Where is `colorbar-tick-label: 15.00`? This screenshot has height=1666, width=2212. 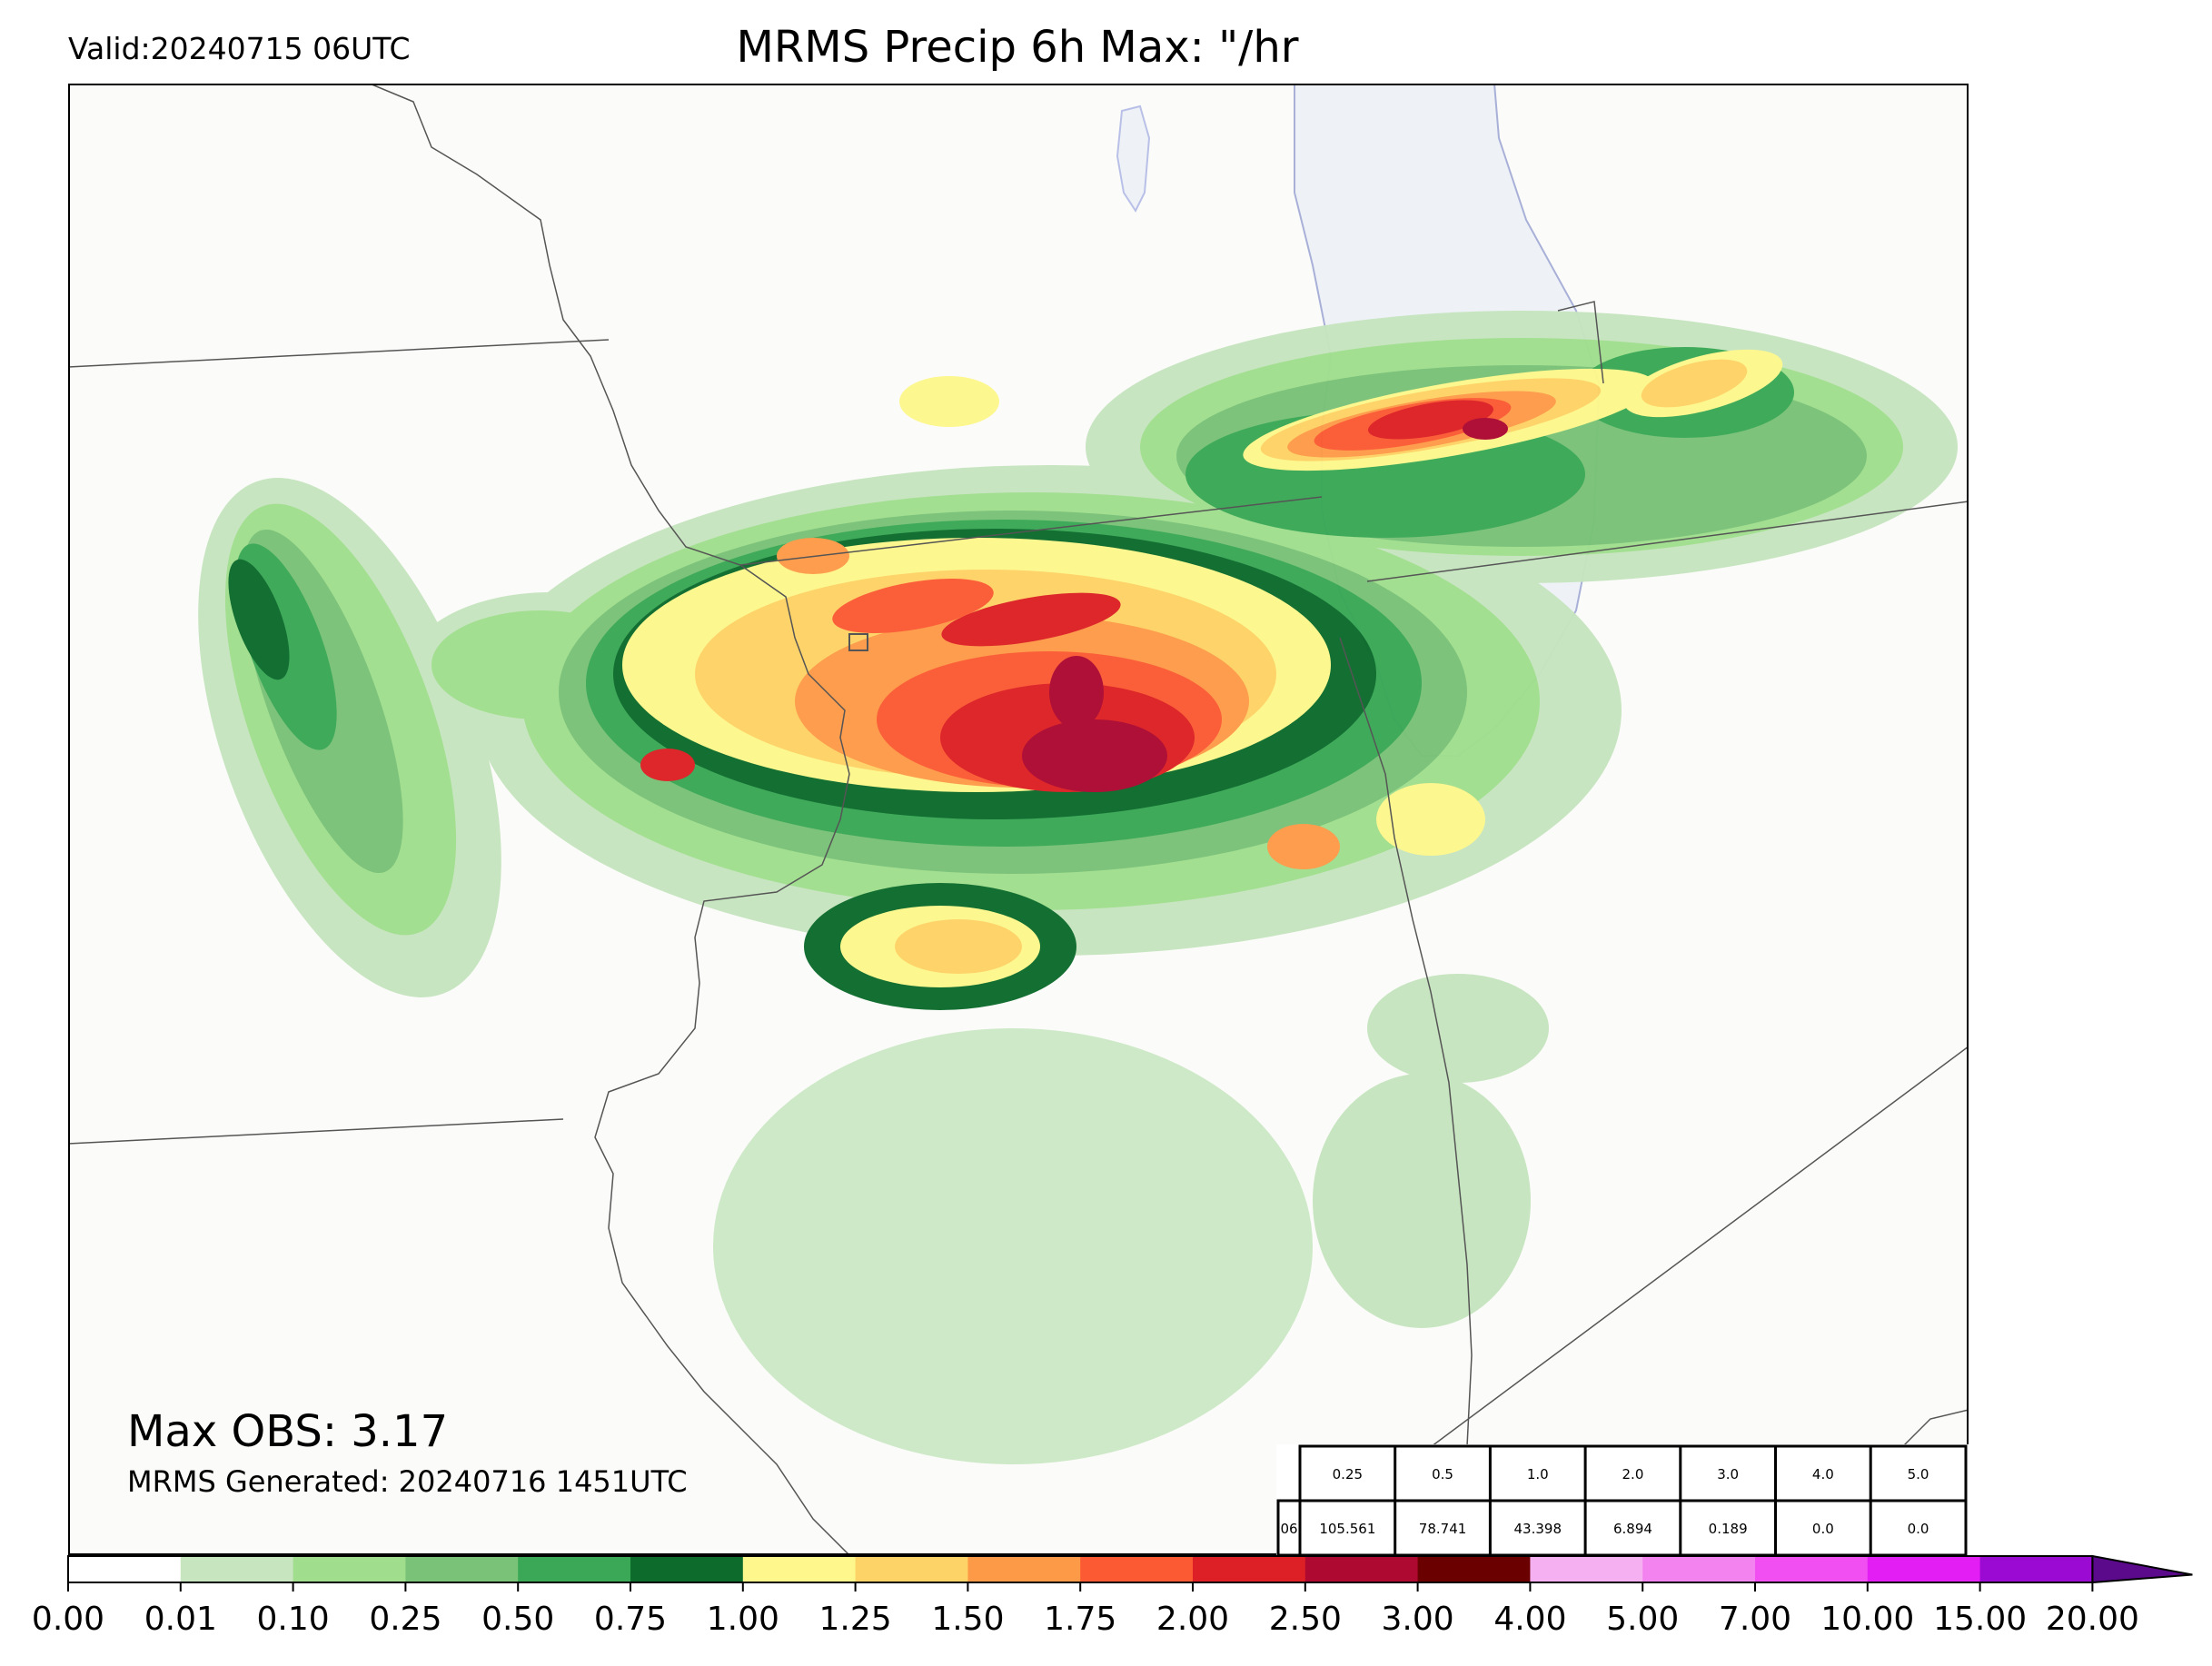 colorbar-tick-label: 15.00 is located at coordinates (1980, 1620).